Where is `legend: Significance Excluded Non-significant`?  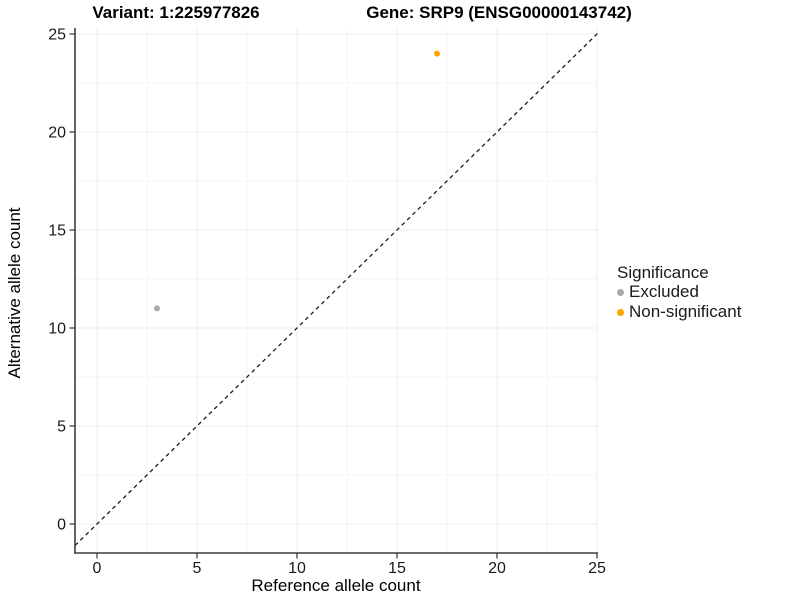 legend: Significance Excluded Non-significant is located at coordinates (679, 292).